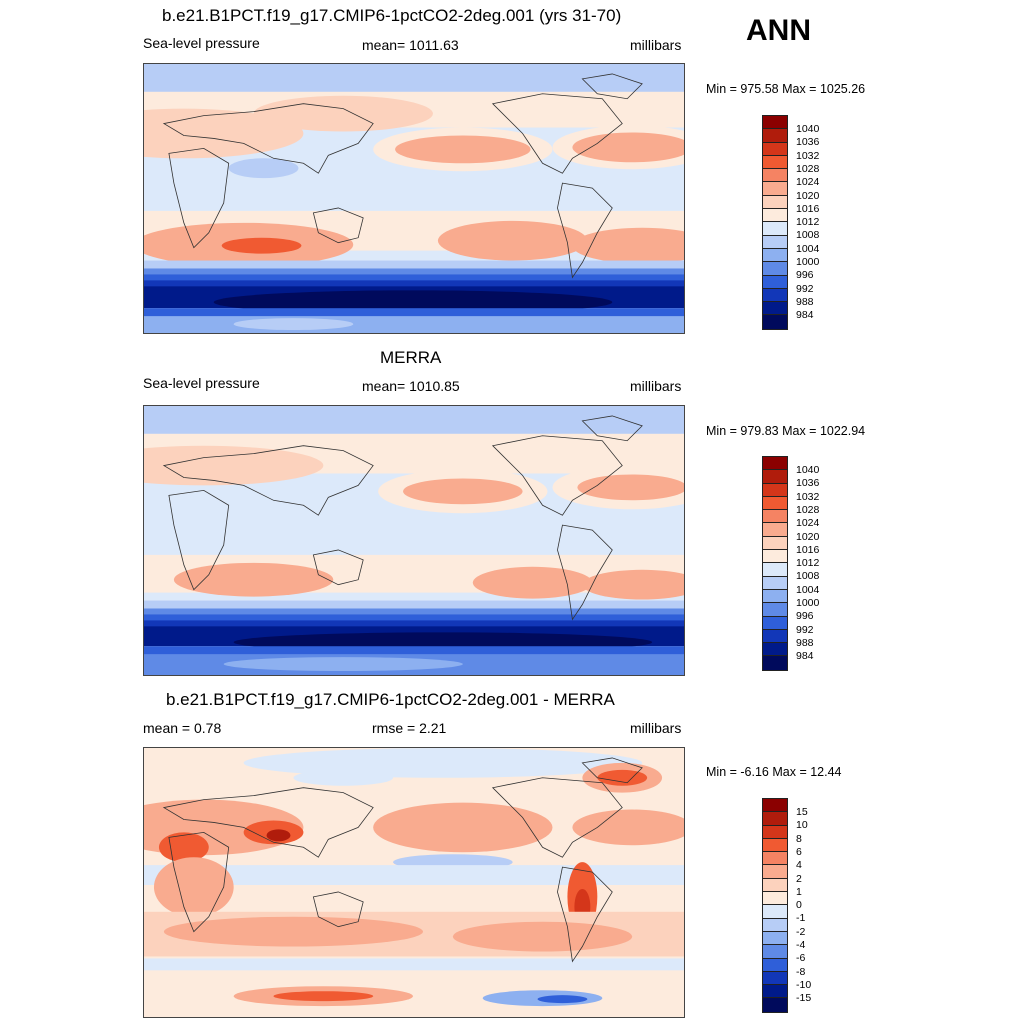 The image size is (1024, 1024). Describe the element at coordinates (786, 89) in the screenshot. I see `panel-minmax-model: Min = 975.58 Max = 1025.26` at that location.